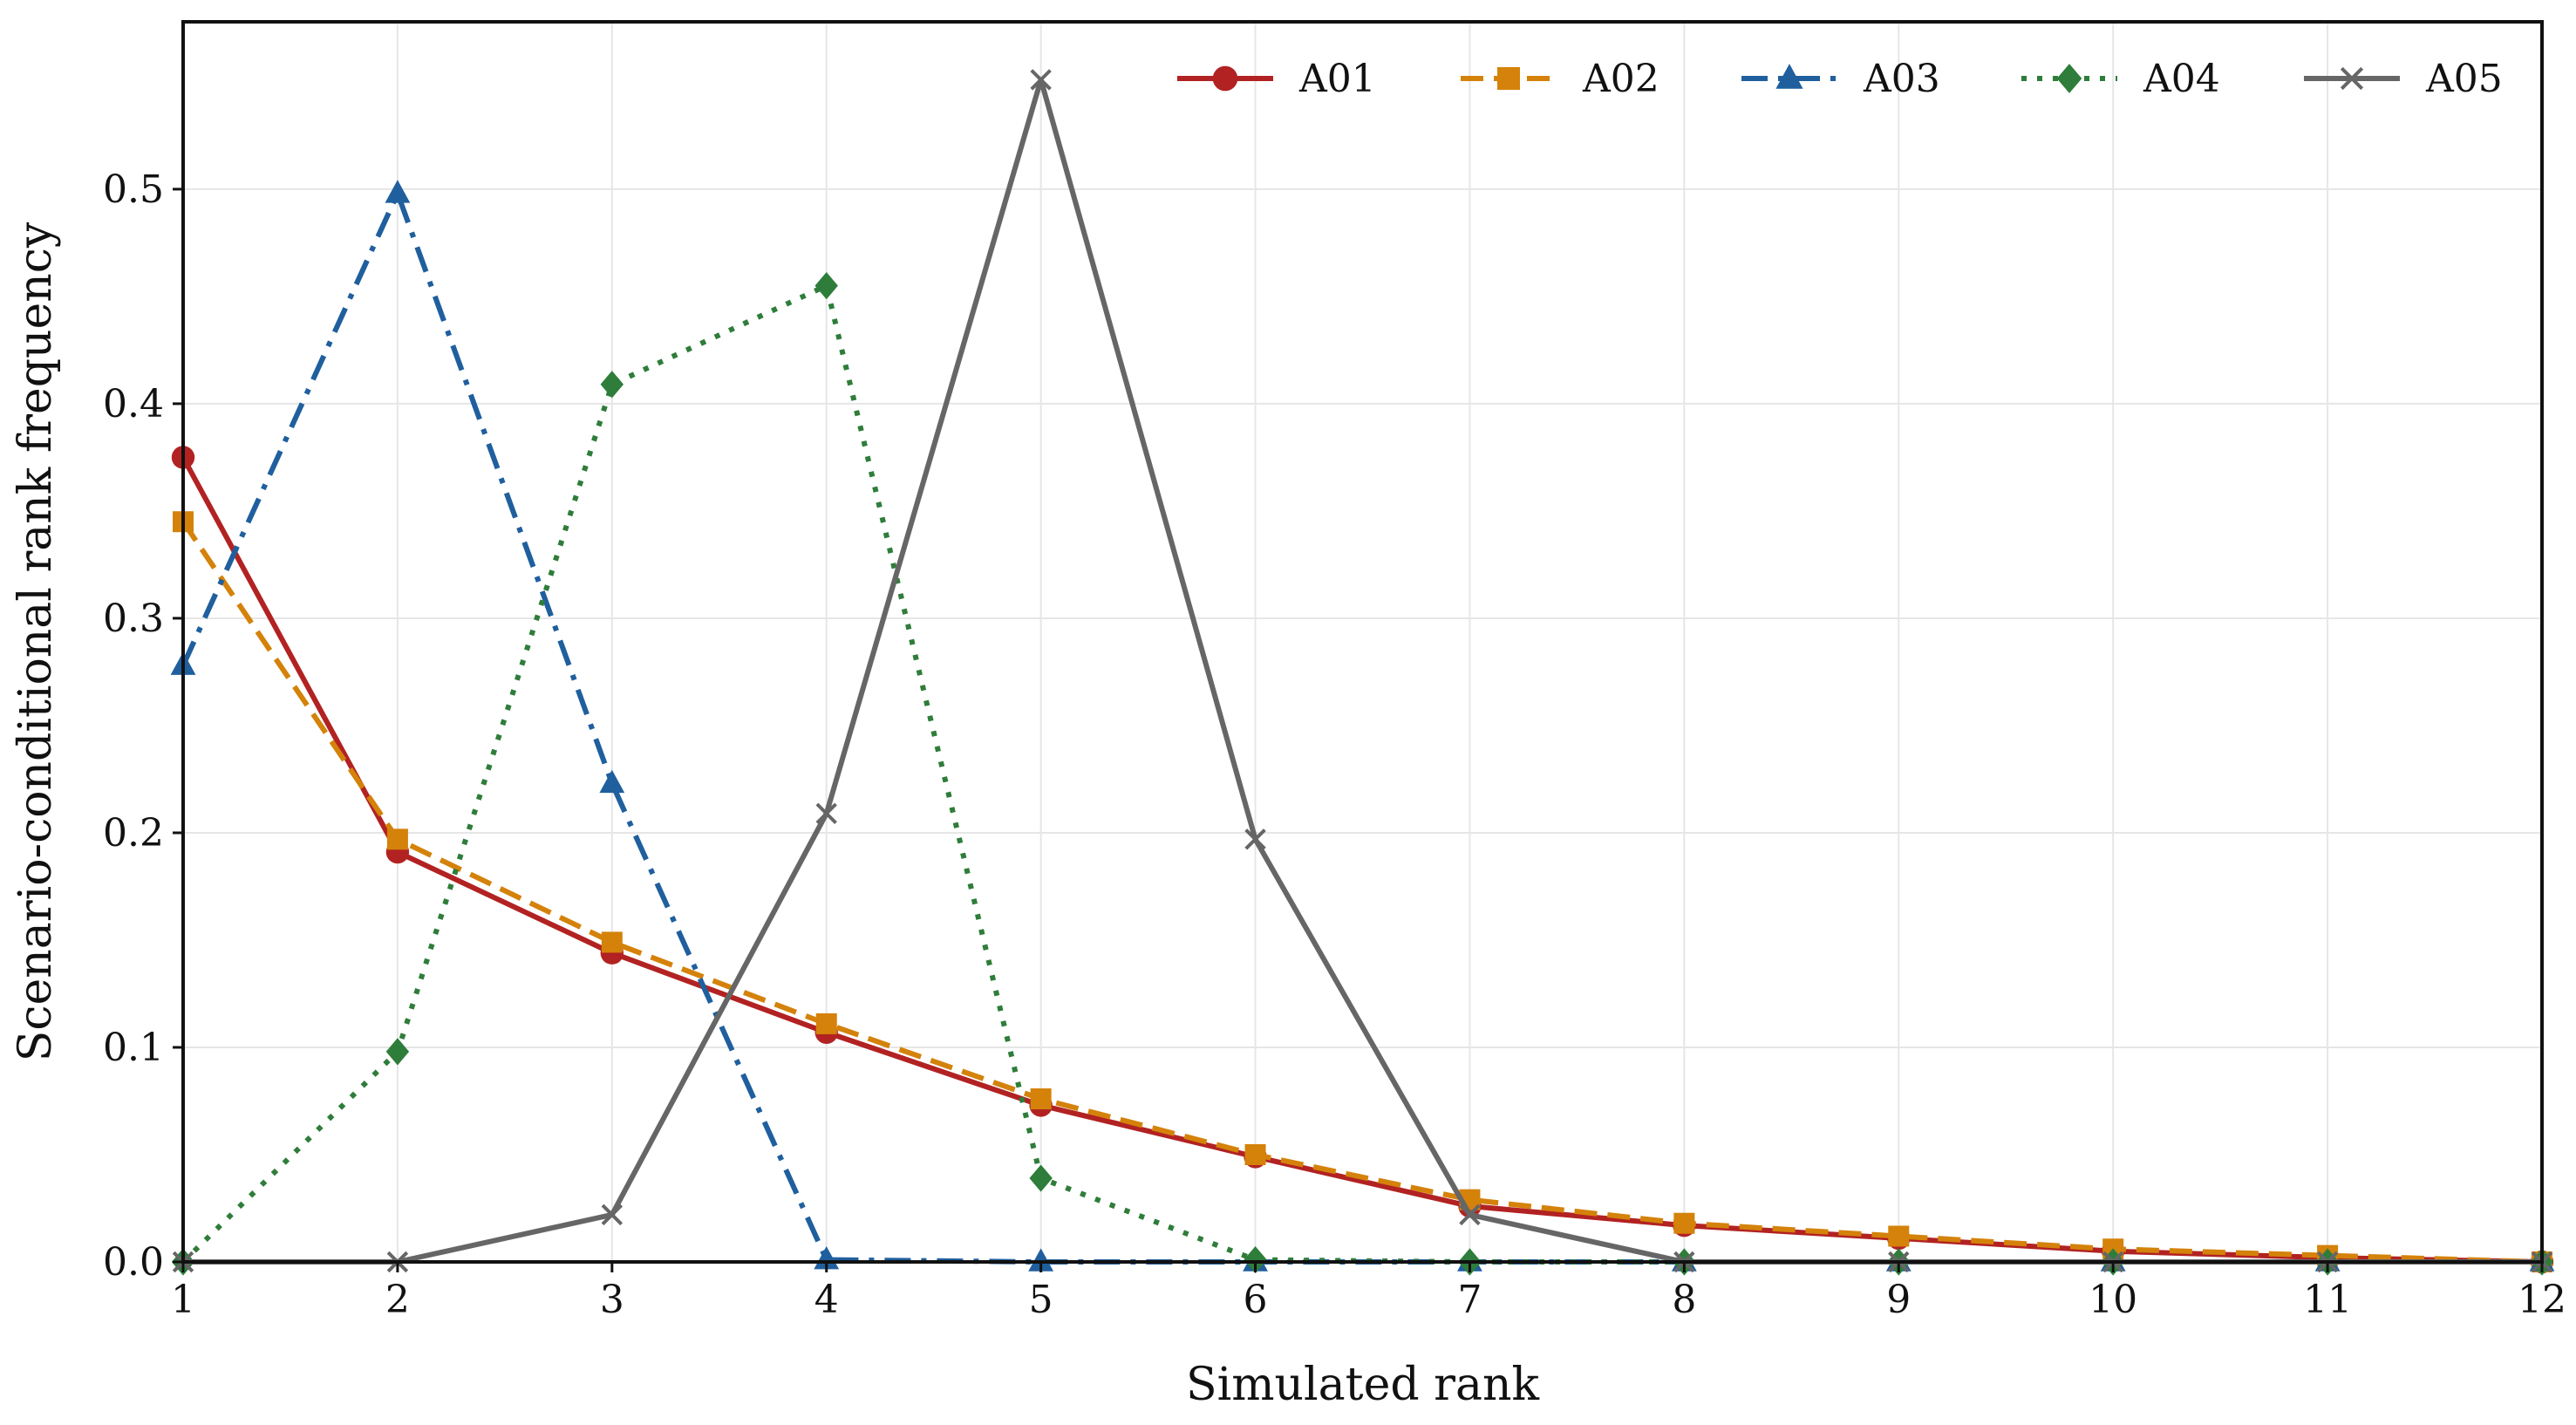 This screenshot has height=1425, width=2576. Describe the element at coordinates (1621, 79) in the screenshot. I see `legend-label: A02` at that location.